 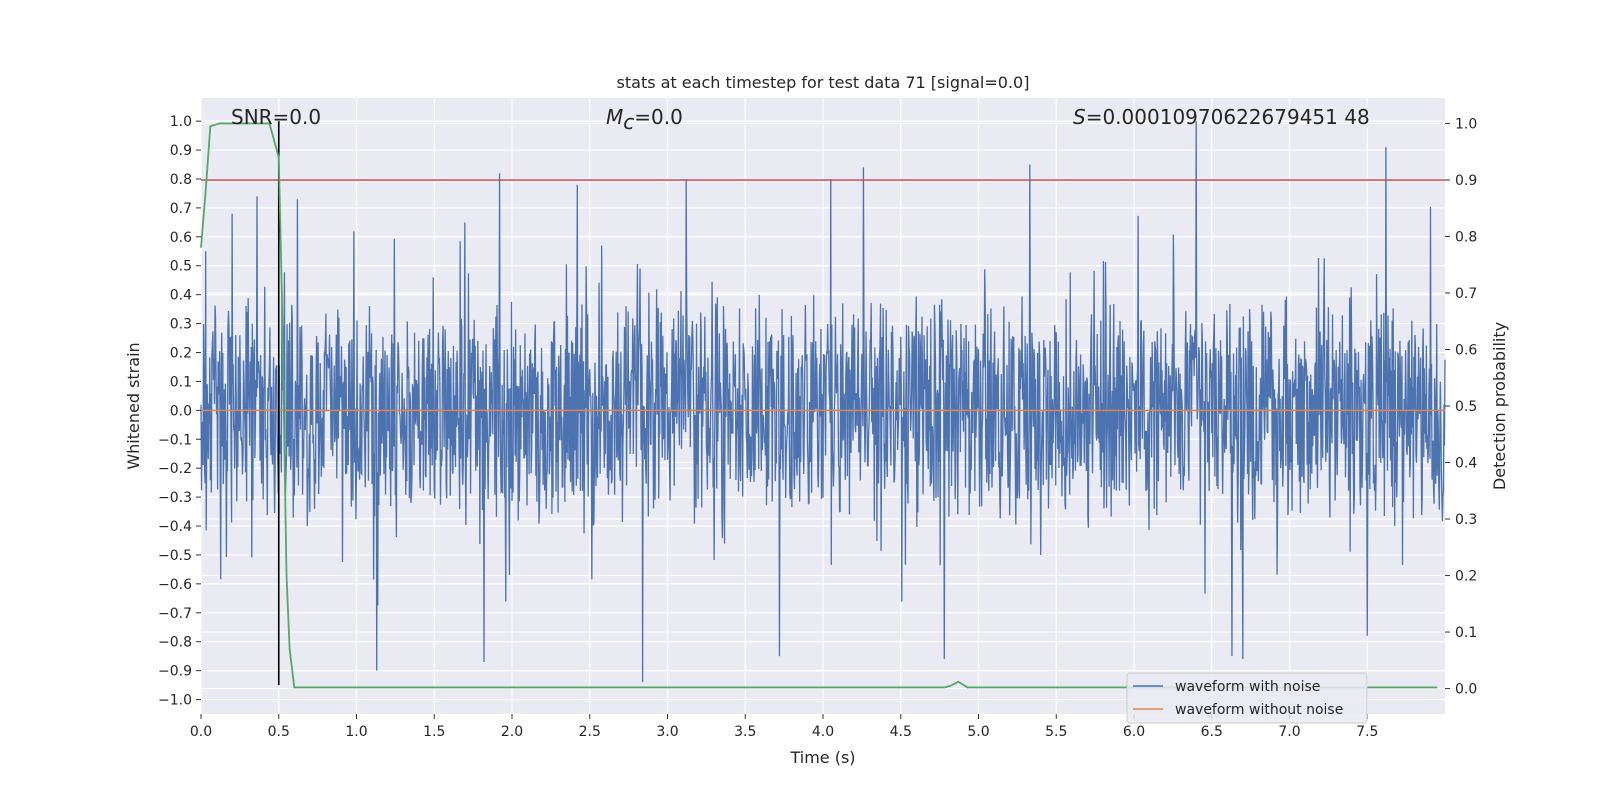 What do you see at coordinates (1289, 732) in the screenshot?
I see `x-tick-label: 7.0` at bounding box center [1289, 732].